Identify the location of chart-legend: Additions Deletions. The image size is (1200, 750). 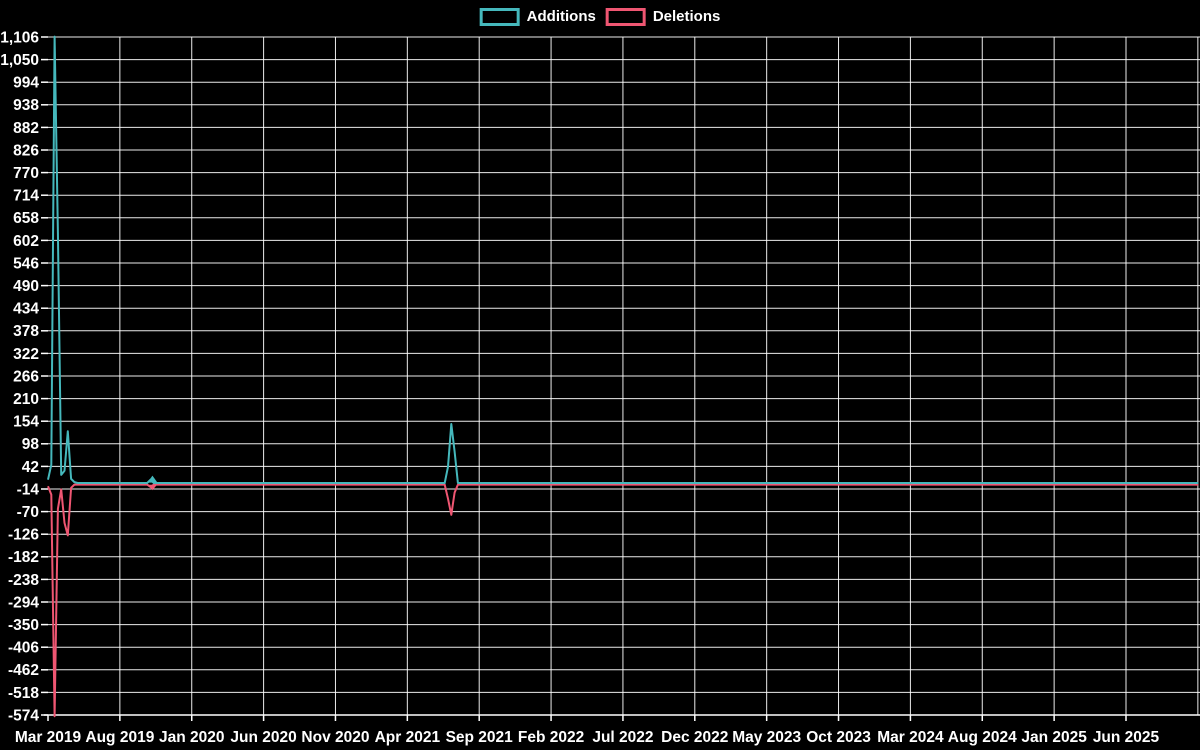
(600, 16).